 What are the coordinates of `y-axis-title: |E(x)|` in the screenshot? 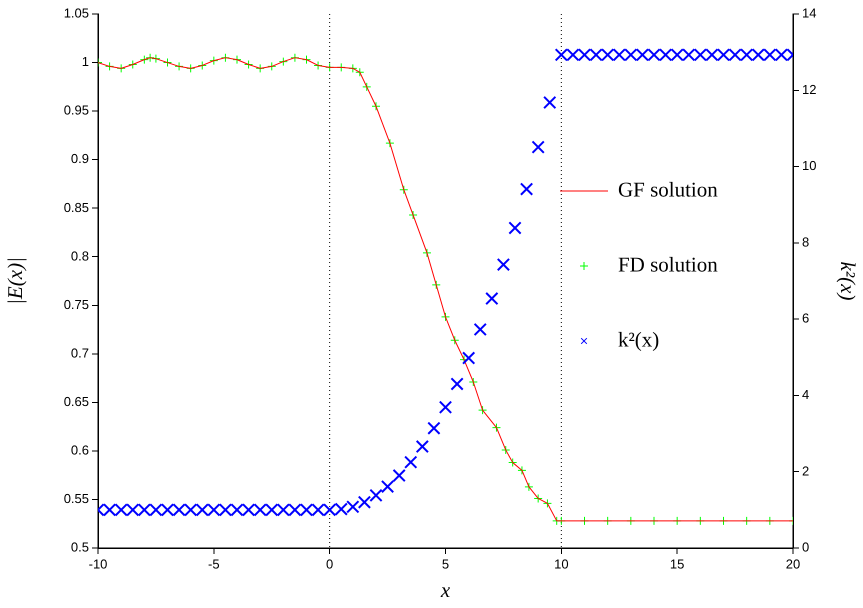 It's located at (15, 281).